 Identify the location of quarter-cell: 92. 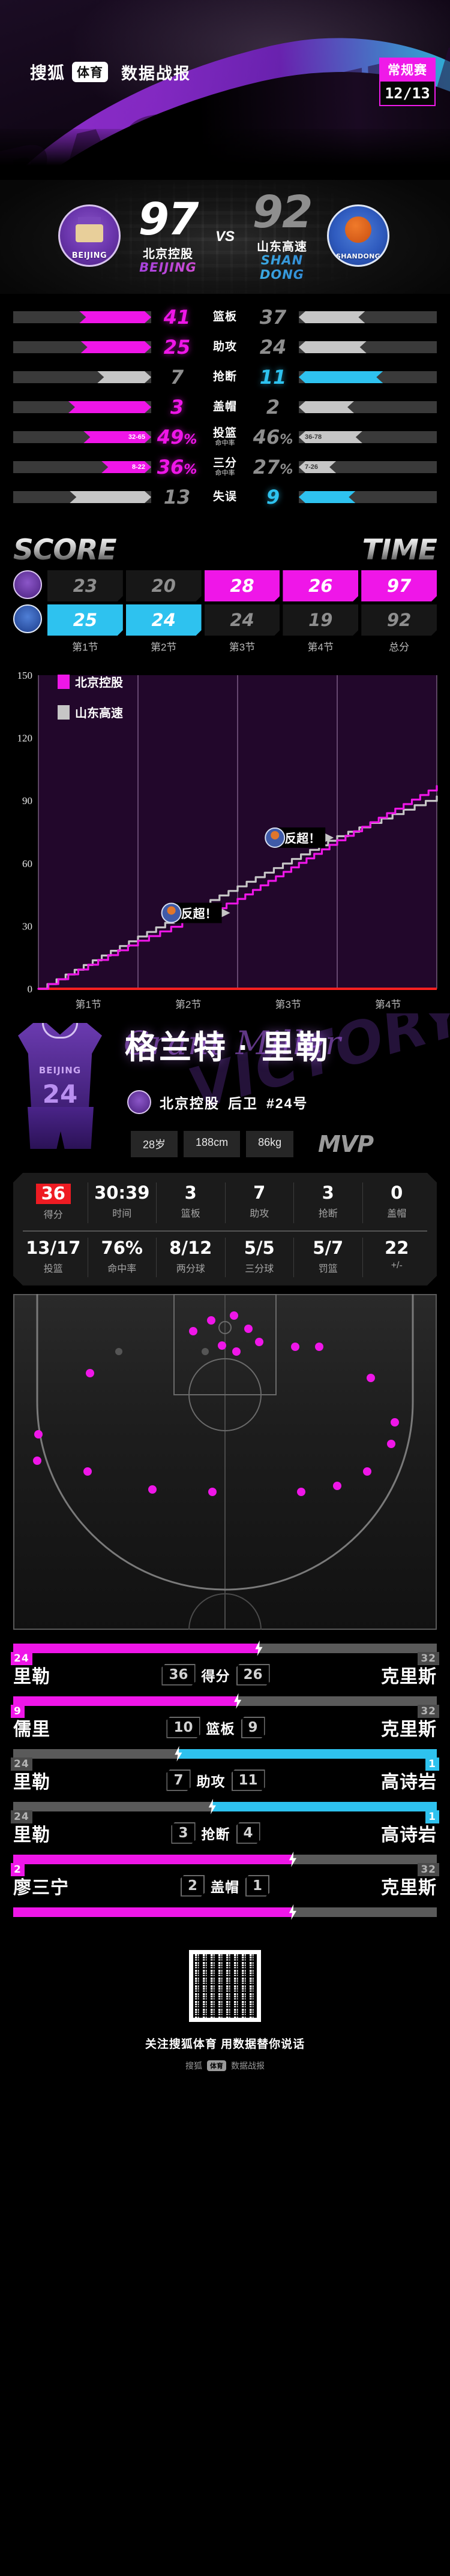
(399, 620).